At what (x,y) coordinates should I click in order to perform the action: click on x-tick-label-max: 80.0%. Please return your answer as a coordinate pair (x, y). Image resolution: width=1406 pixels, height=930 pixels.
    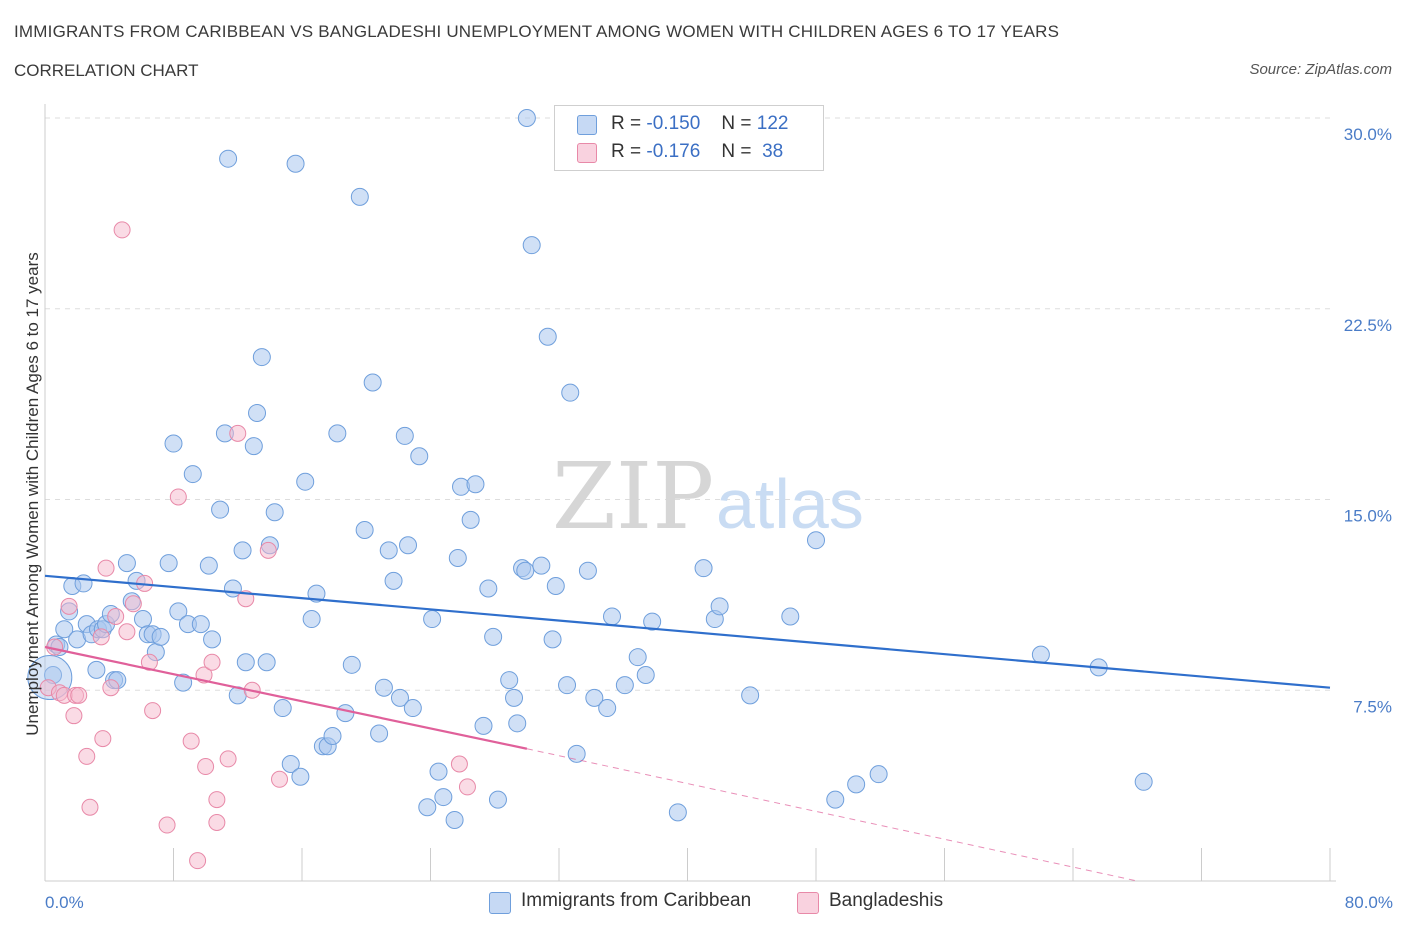
    Looking at the image, I should click on (1369, 902).